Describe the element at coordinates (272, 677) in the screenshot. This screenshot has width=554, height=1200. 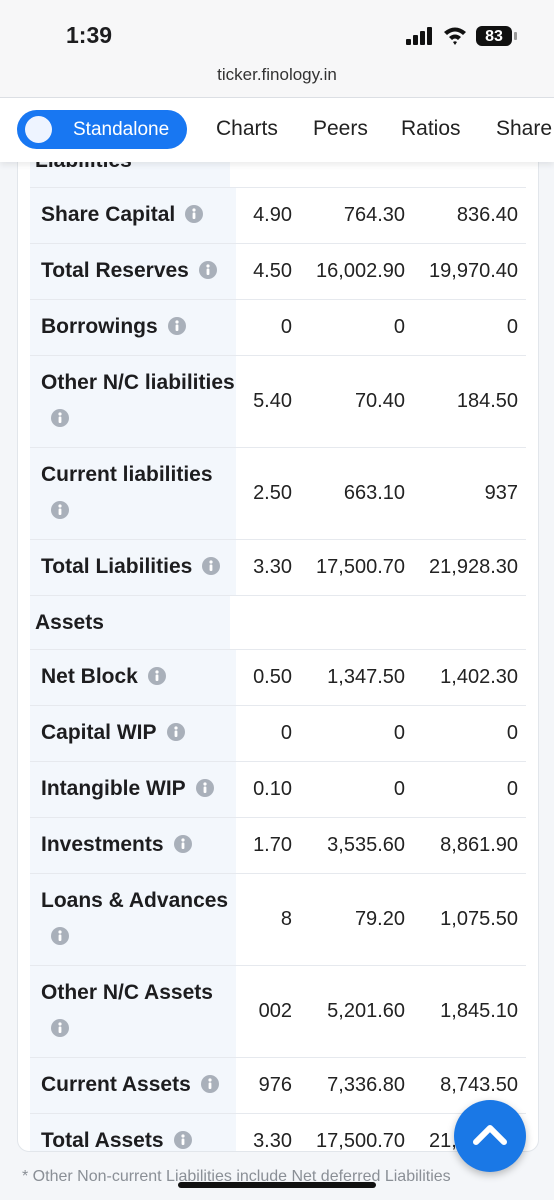
I see `value: 0.50` at that location.